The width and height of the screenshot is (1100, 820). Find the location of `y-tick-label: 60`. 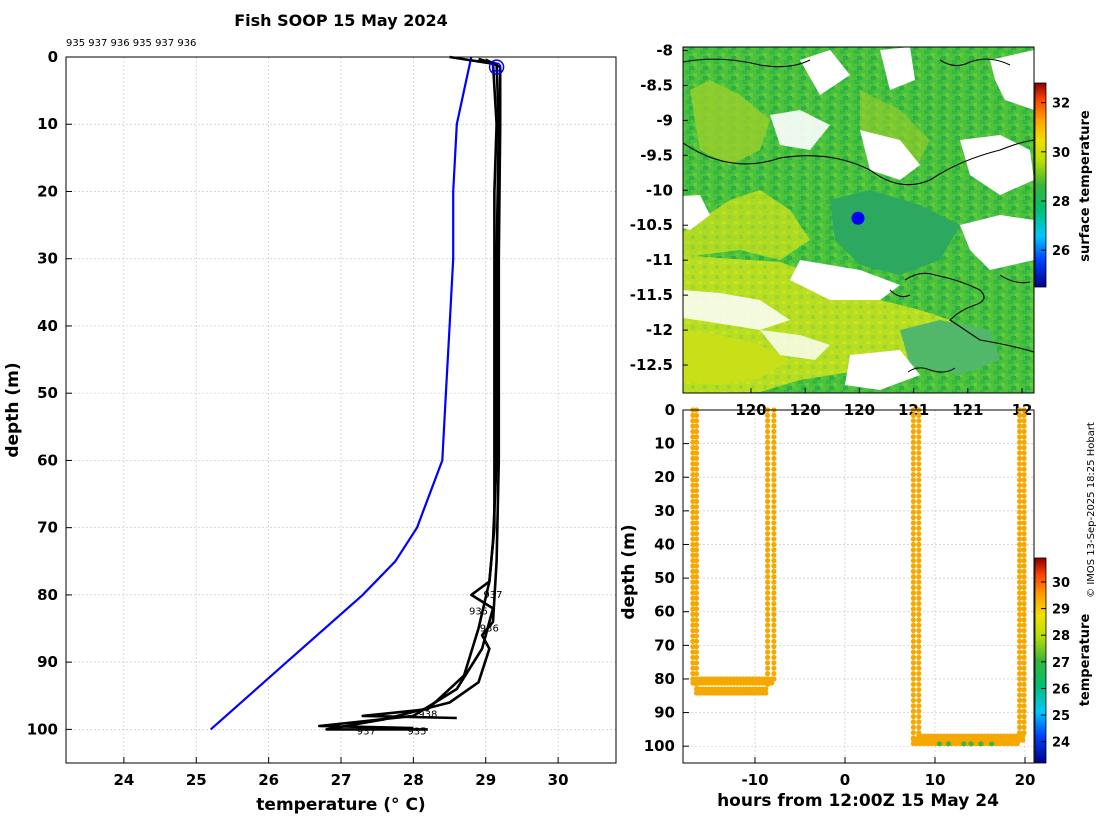

y-tick-label: 60 is located at coordinates (47, 460).